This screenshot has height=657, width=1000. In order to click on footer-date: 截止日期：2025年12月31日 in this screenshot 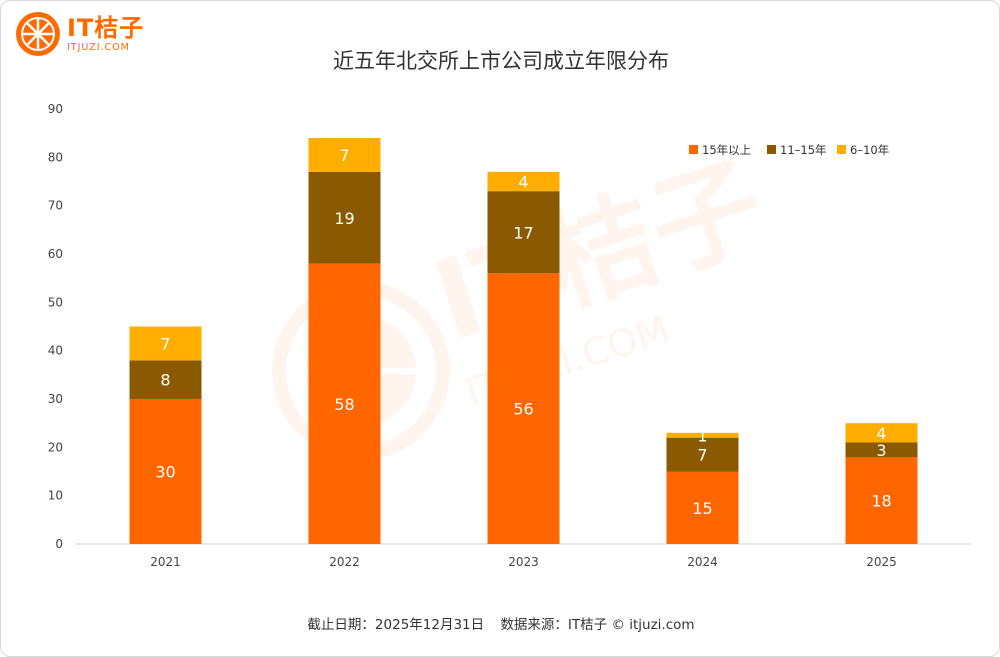, I will do `click(396, 625)`.